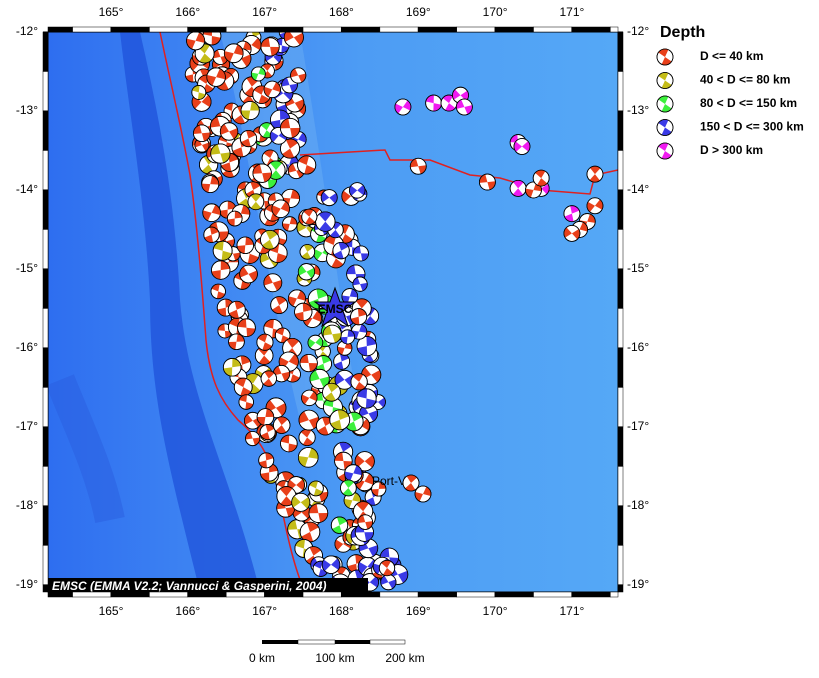 The width and height of the screenshot is (819, 678). What do you see at coordinates (27, 584) in the screenshot?
I see `lat-tick-label: -19°` at bounding box center [27, 584].